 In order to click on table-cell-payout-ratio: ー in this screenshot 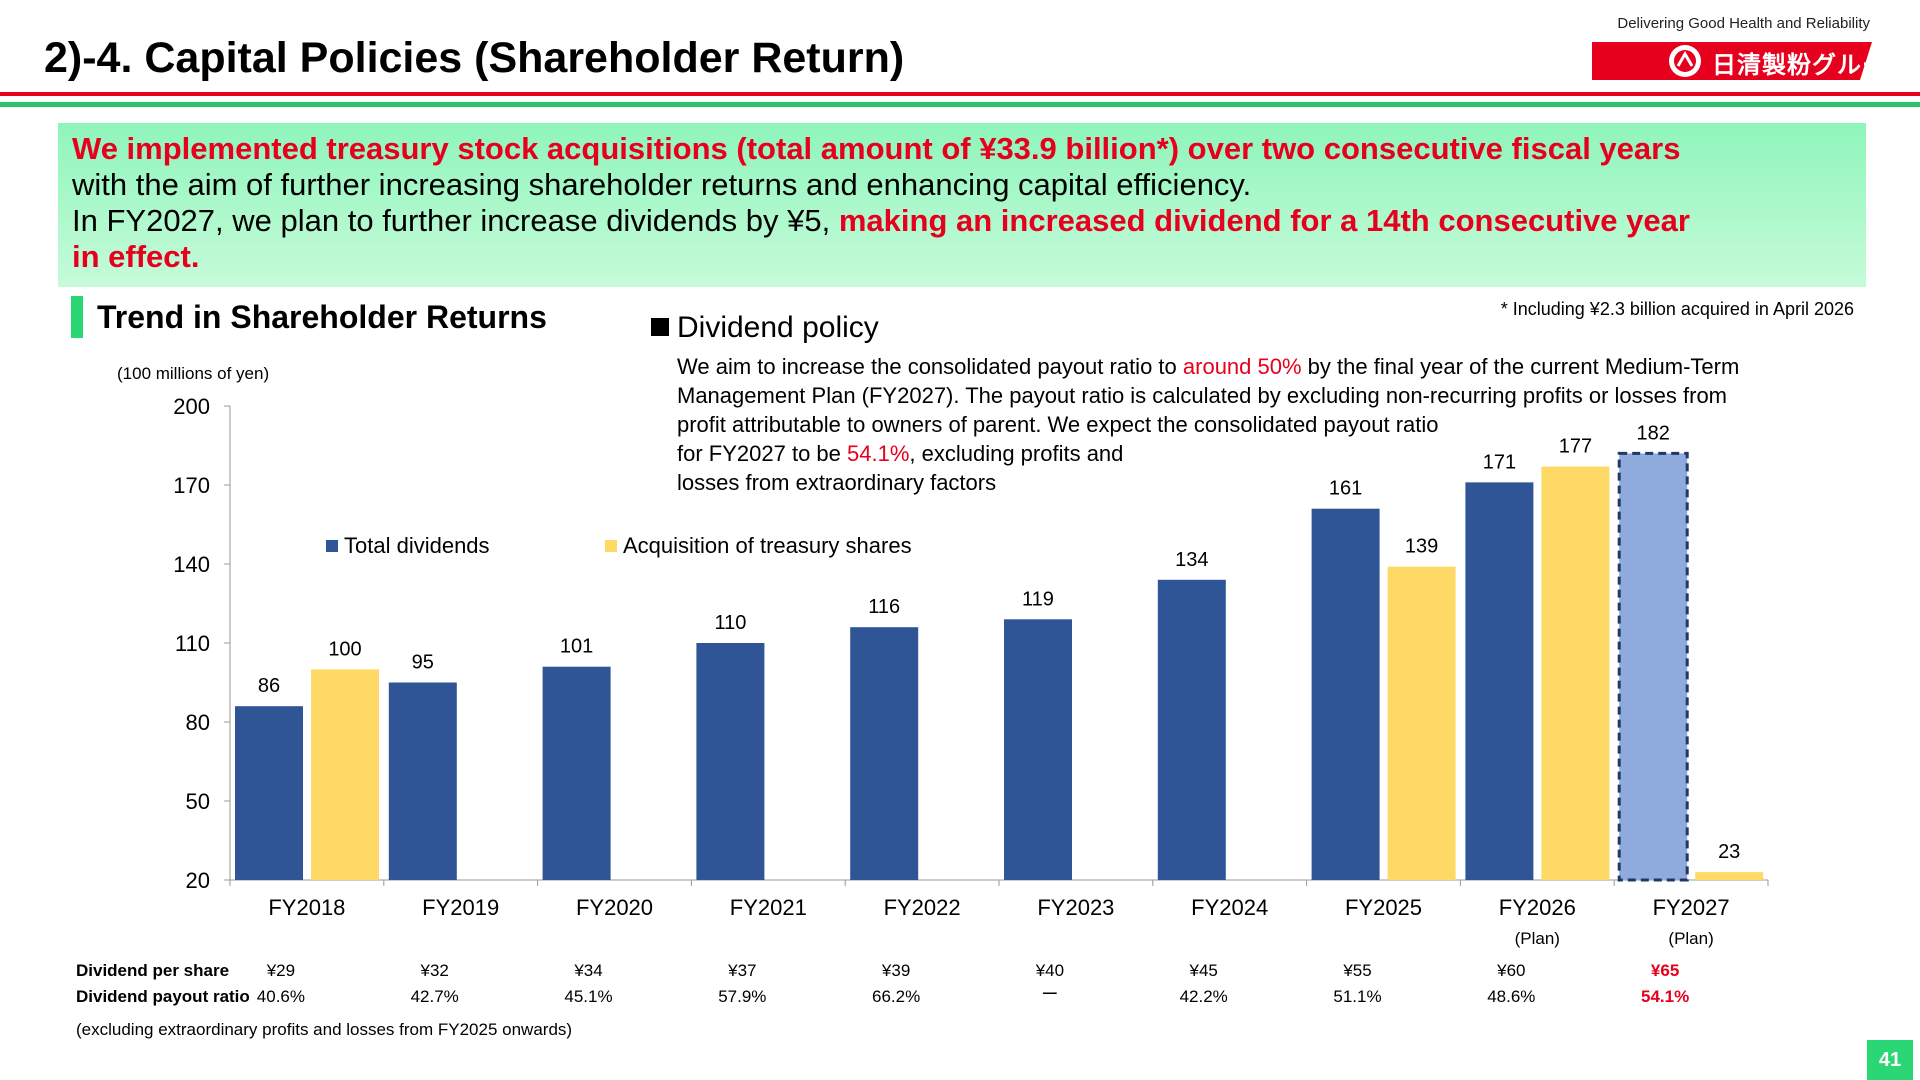, I will do `click(1050, 994)`.